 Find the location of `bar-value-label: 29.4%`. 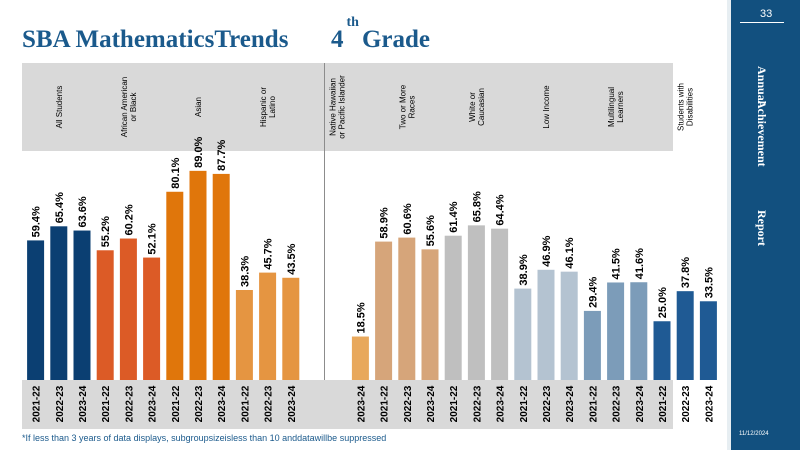

bar-value-label: 29.4% is located at coordinates (593, 292).